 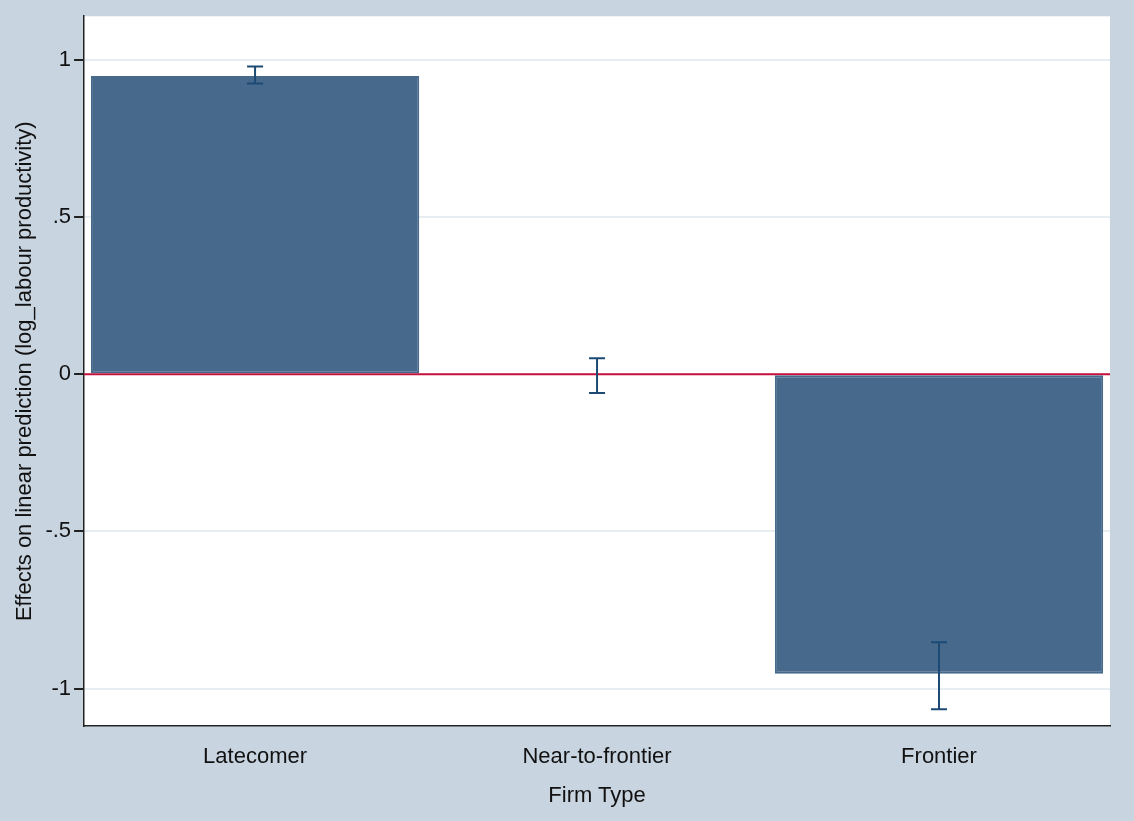 What do you see at coordinates (58, 530) in the screenshot?
I see `y-tick-label: -.5` at bounding box center [58, 530].